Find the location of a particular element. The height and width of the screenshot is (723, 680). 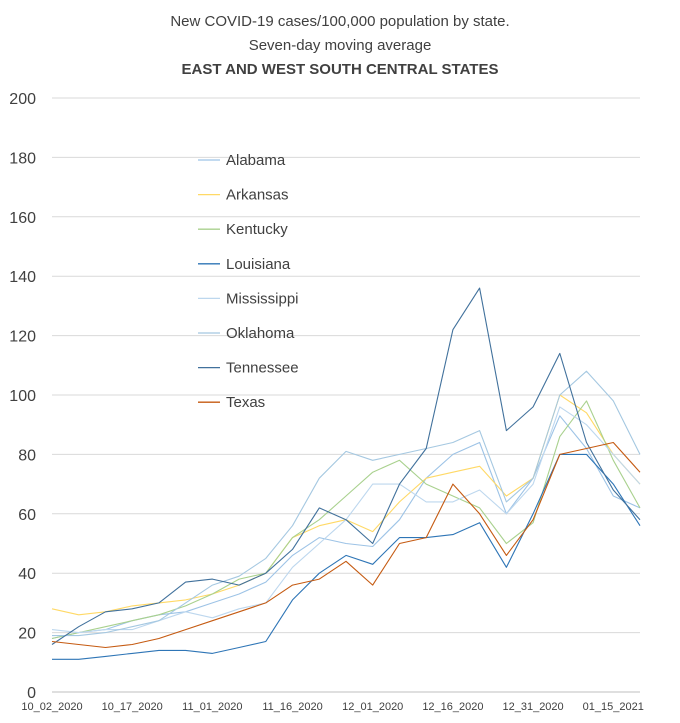

legend-label-tennessee: Tennessee is located at coordinates (262, 368).